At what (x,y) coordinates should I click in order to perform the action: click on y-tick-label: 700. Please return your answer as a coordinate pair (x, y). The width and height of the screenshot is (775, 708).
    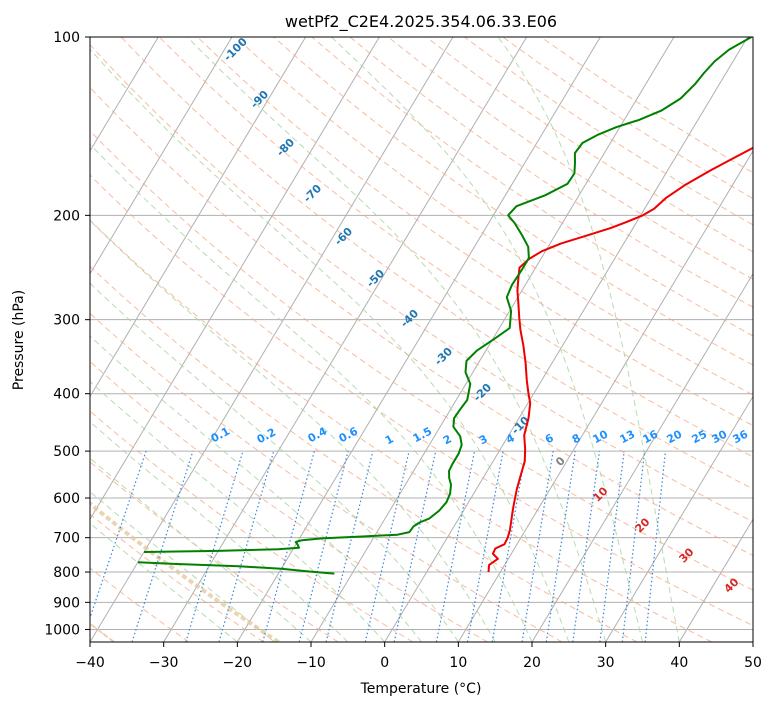
    Looking at the image, I should click on (66, 539).